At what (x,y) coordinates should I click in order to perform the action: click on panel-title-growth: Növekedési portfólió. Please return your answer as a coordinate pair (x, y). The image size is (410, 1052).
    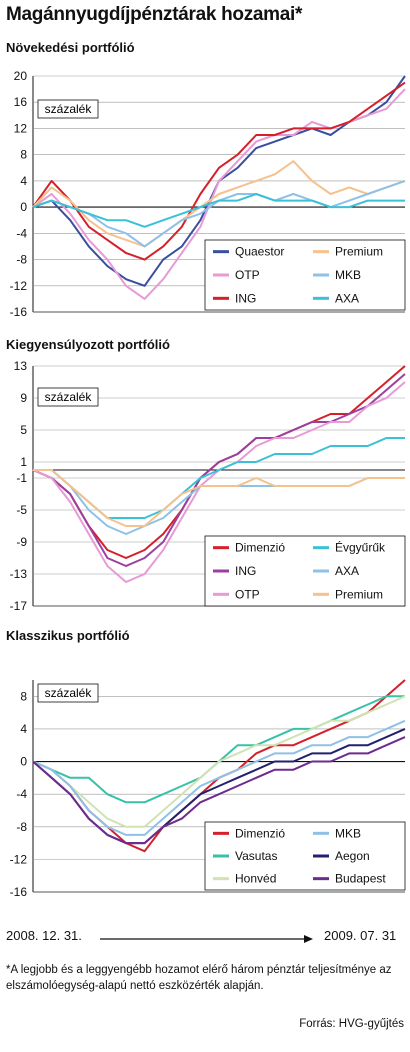
    Looking at the image, I should click on (70, 47).